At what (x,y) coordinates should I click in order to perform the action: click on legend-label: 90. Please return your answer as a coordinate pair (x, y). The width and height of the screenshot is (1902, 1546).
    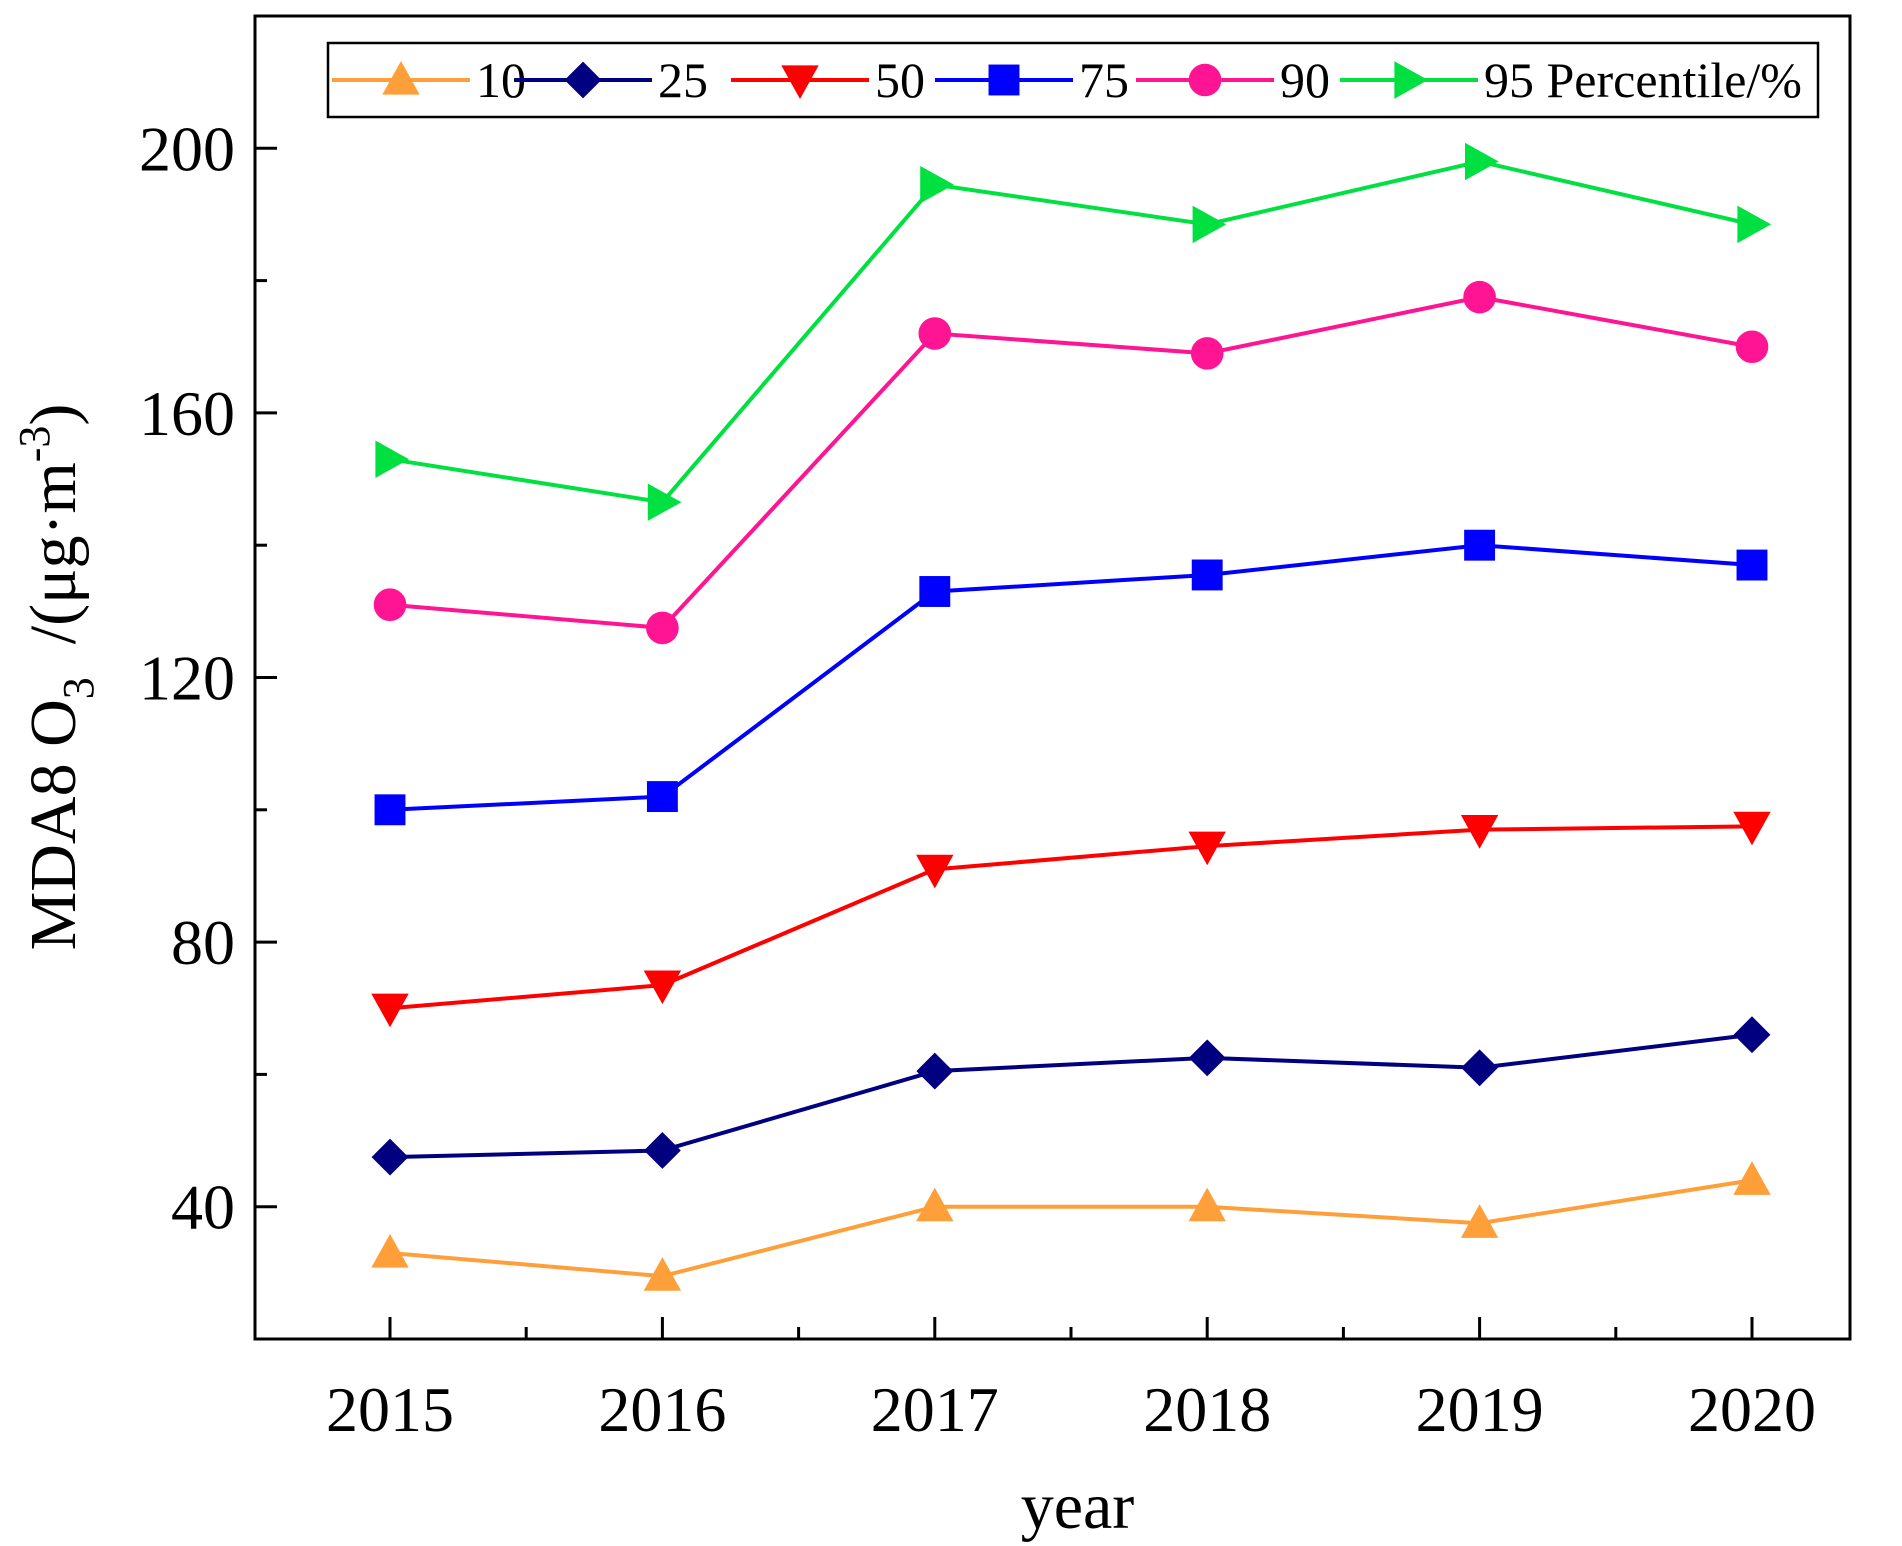
    Looking at the image, I should click on (1305, 80).